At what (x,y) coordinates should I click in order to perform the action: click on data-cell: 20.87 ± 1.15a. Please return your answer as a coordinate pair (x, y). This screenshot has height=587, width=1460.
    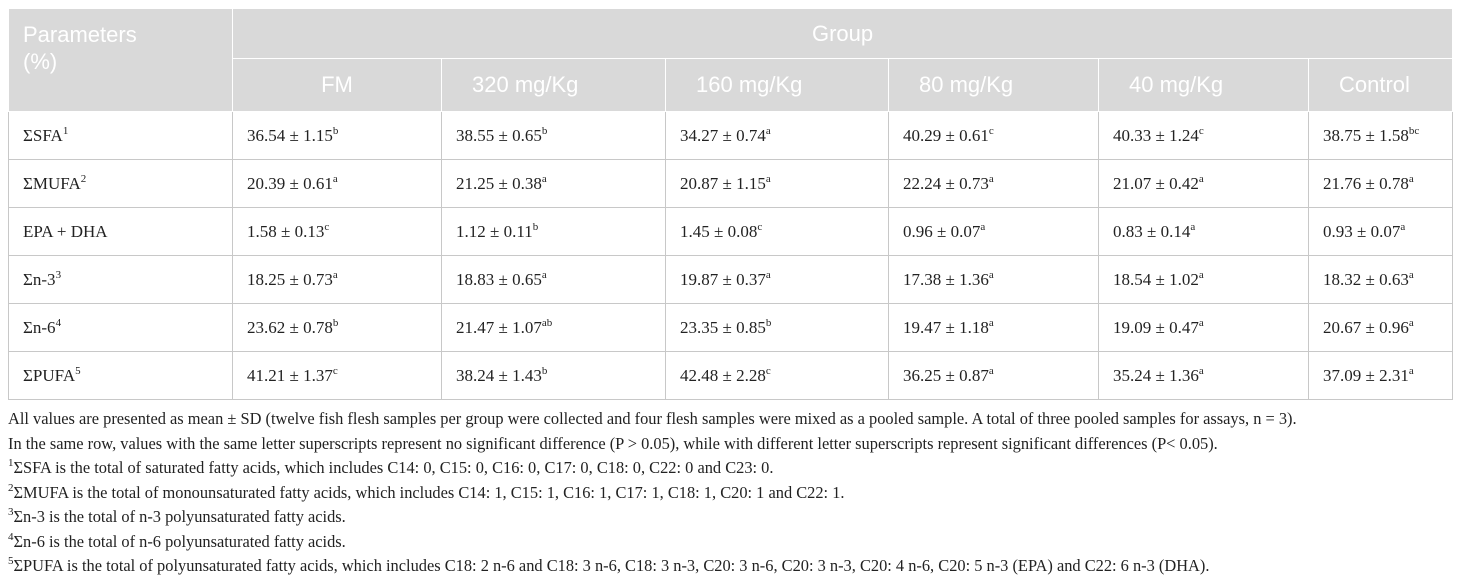
    Looking at the image, I should click on (777, 183).